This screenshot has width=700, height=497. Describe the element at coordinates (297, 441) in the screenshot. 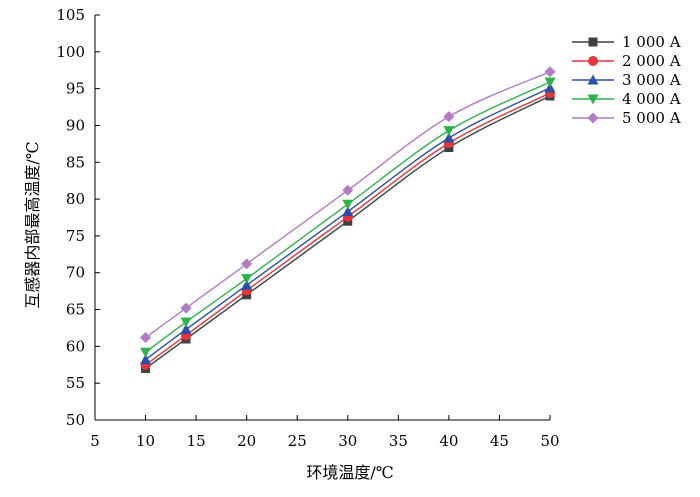

I see `x-tick-label: 25` at that location.